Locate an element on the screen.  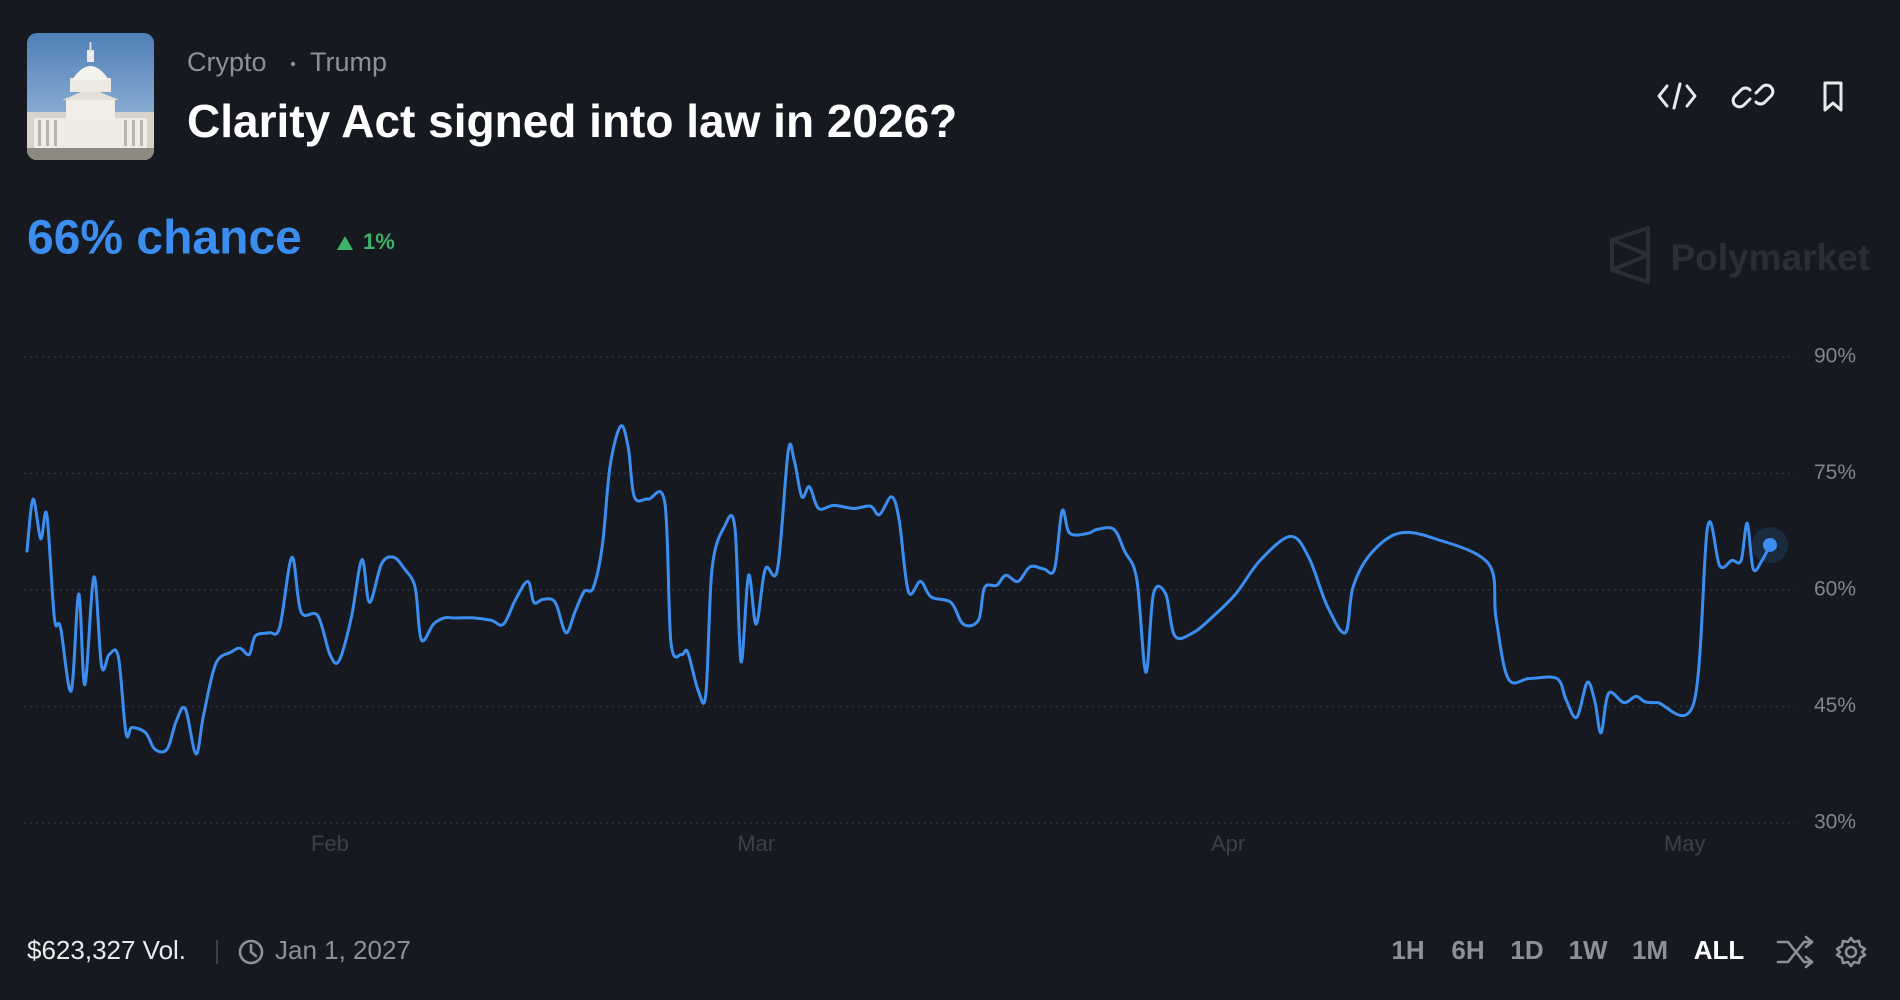
x-tick-label: May is located at coordinates (1685, 843).